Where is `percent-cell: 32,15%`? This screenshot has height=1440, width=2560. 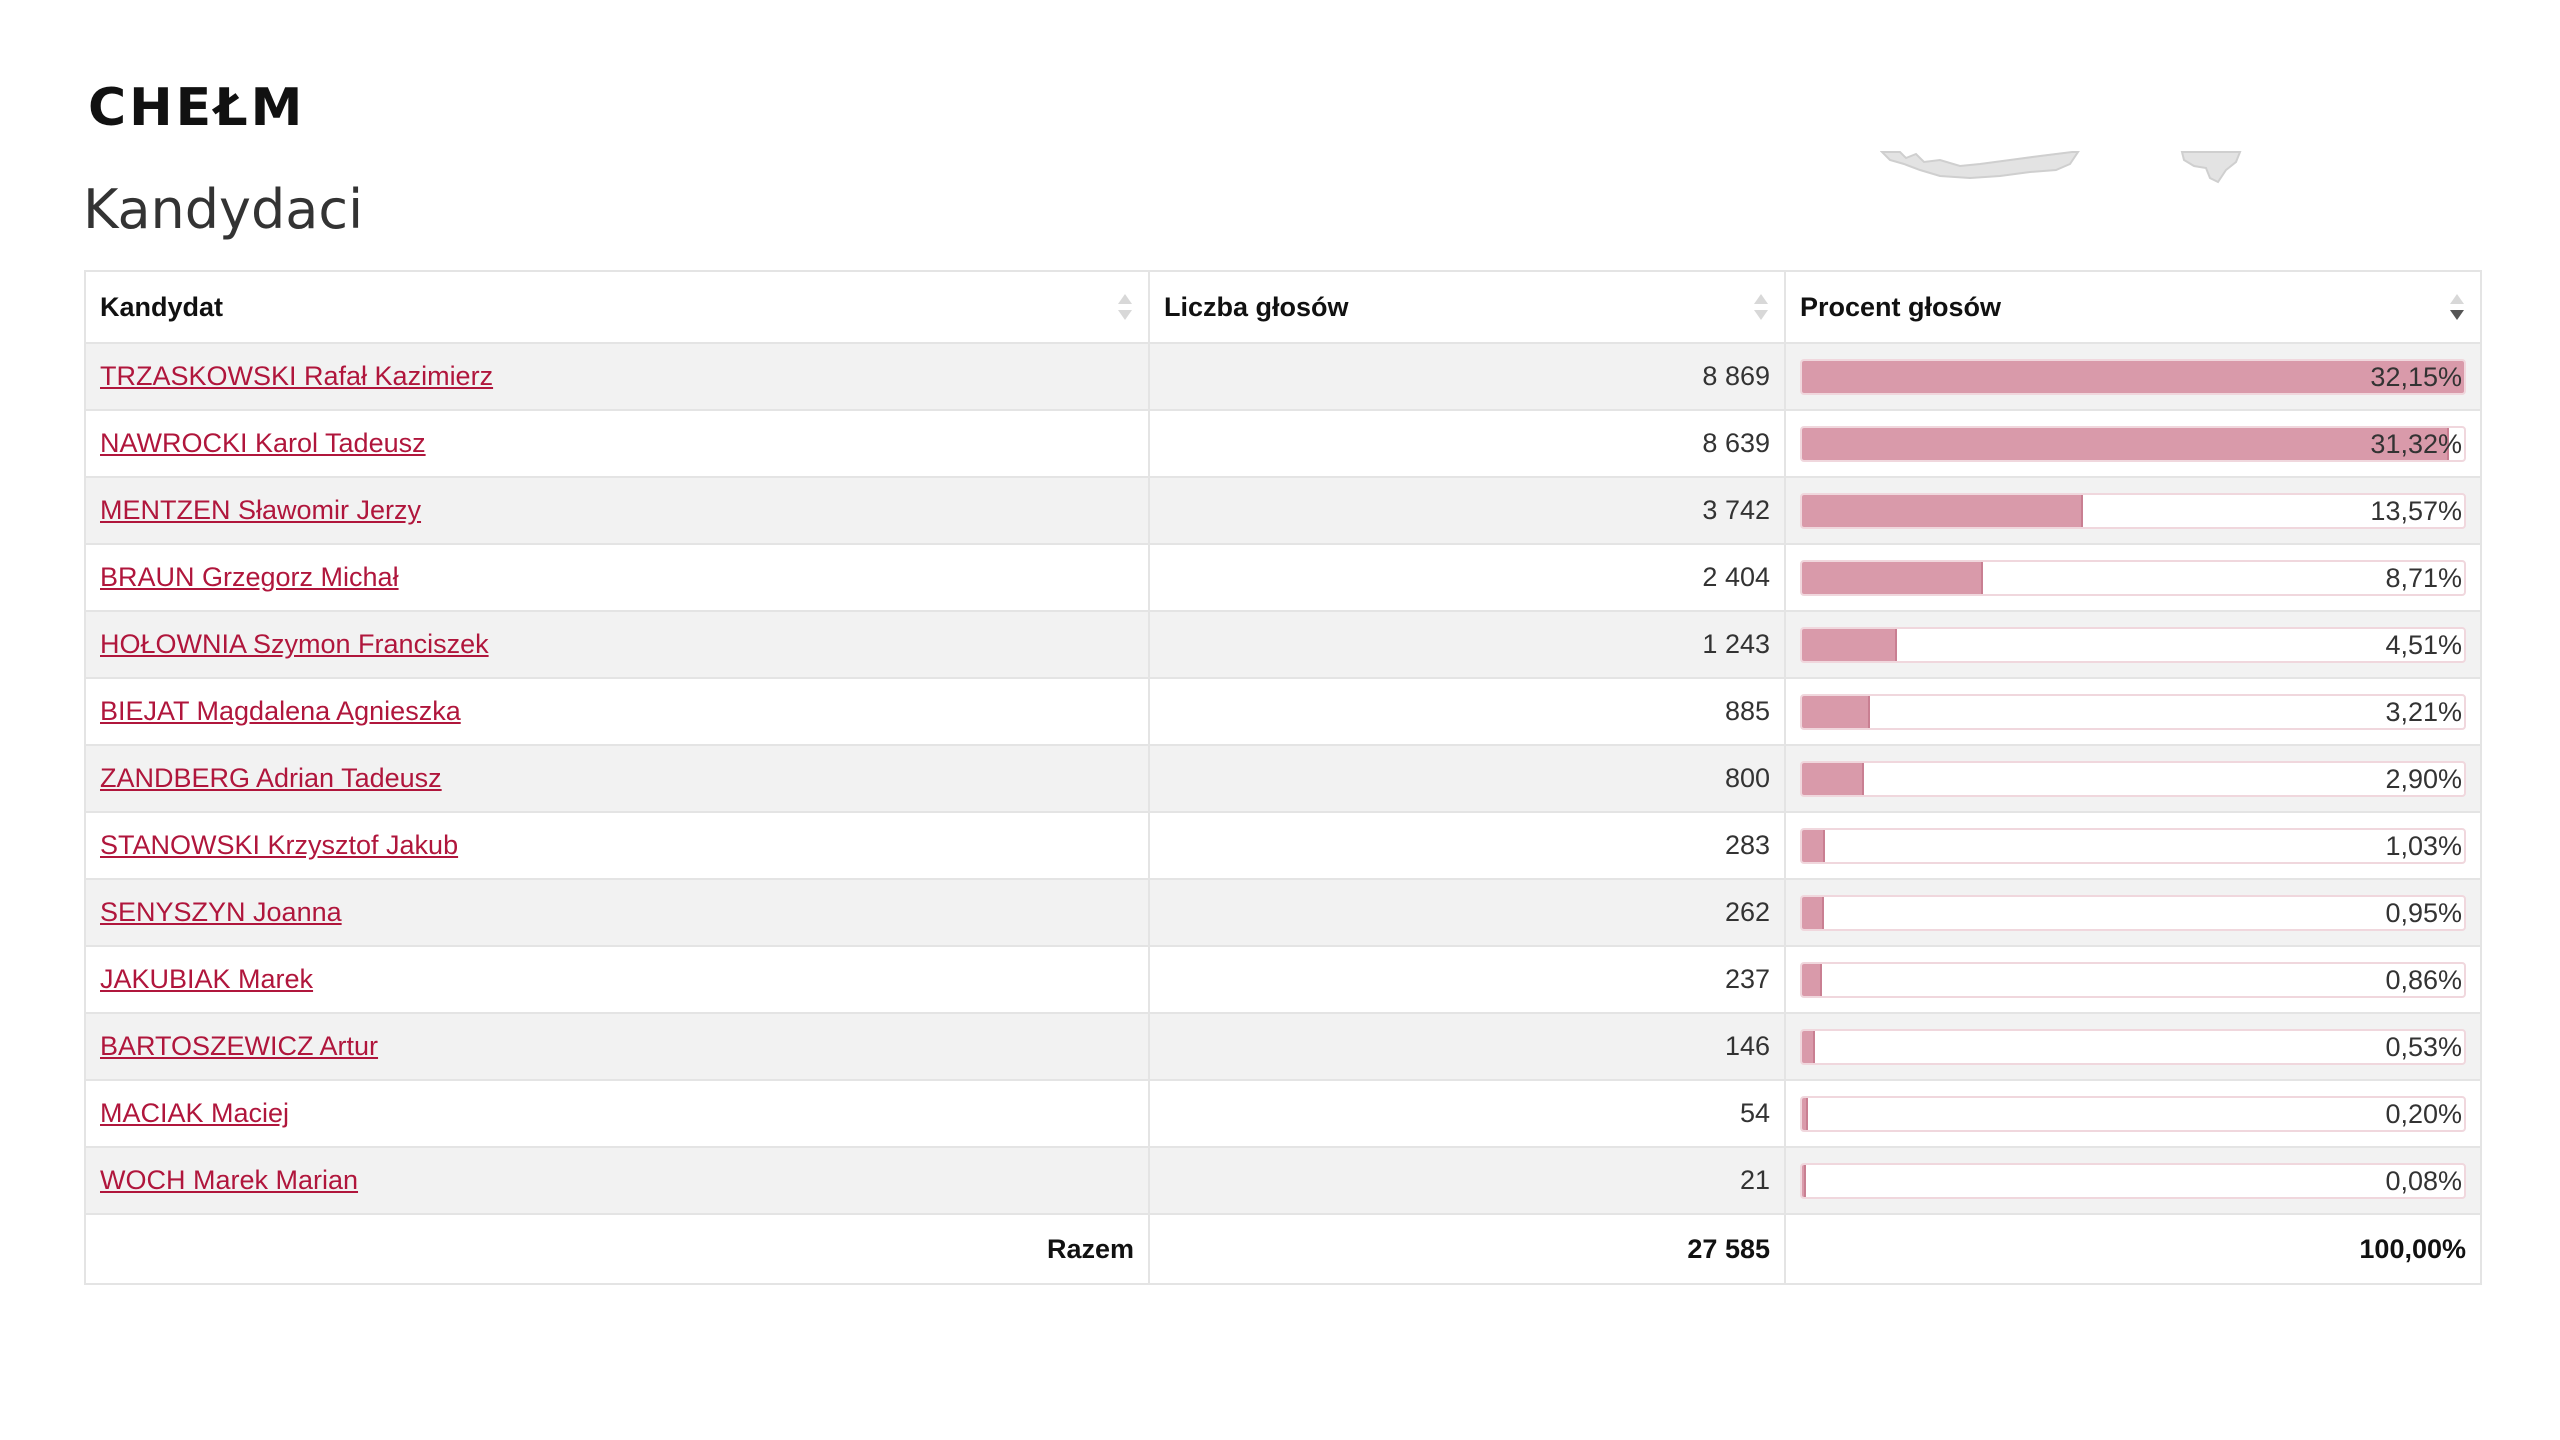
percent-cell: 32,15% is located at coordinates (2133, 376).